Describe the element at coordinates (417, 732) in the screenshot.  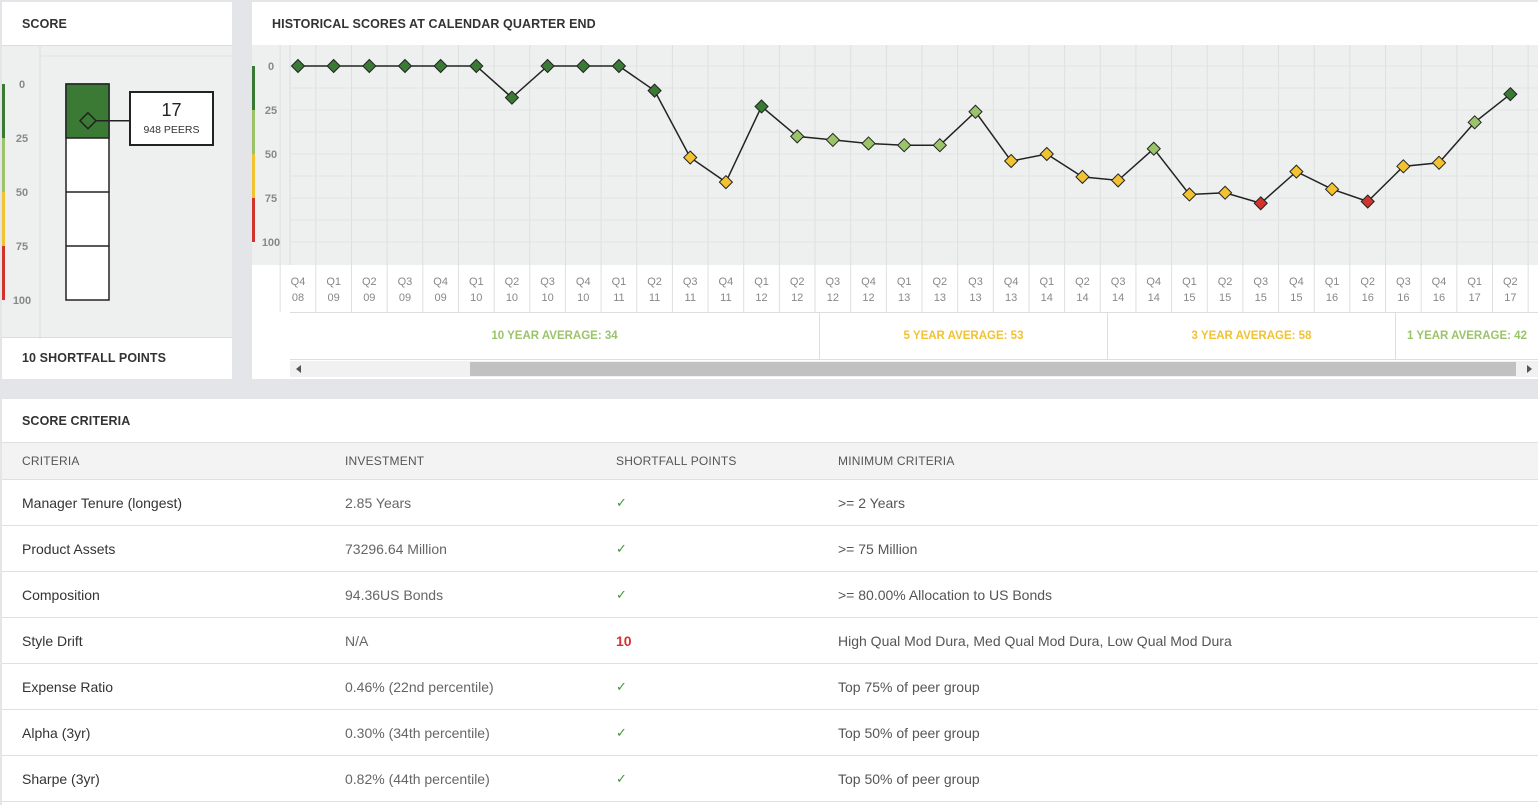
I see `investment-value: 0.30% (34th percentile)` at that location.